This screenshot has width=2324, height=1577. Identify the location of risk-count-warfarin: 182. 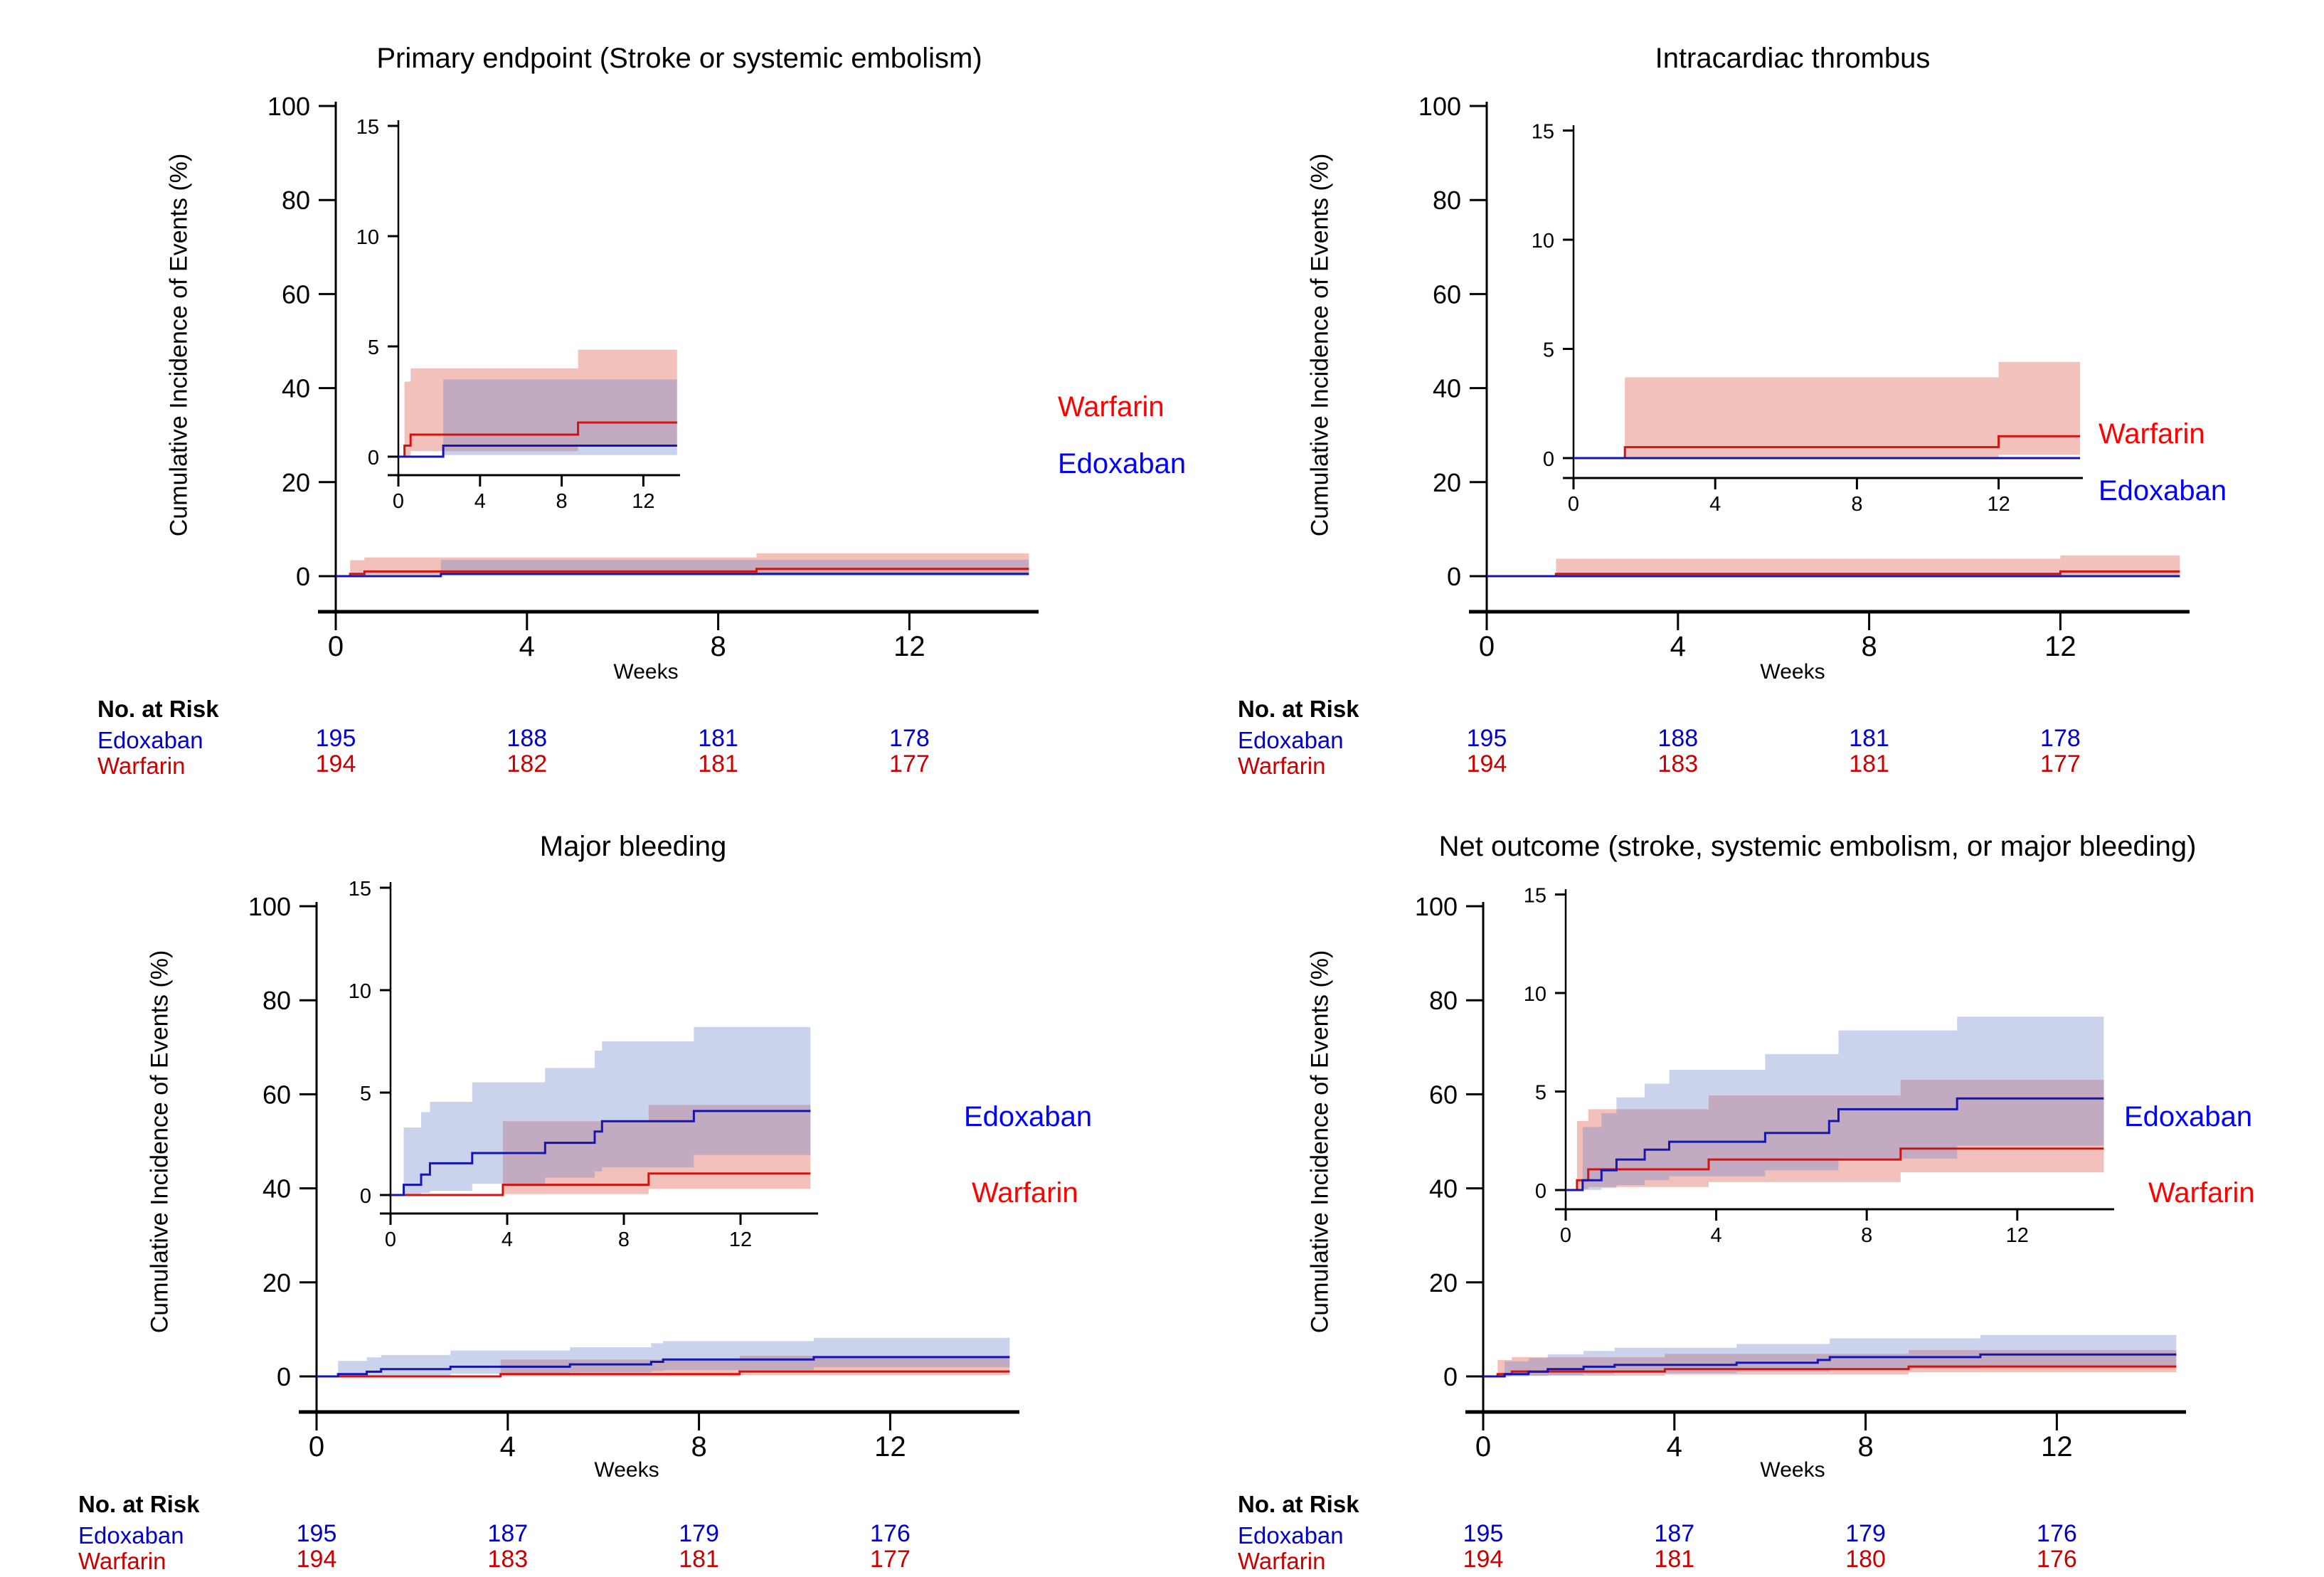
(526, 763).